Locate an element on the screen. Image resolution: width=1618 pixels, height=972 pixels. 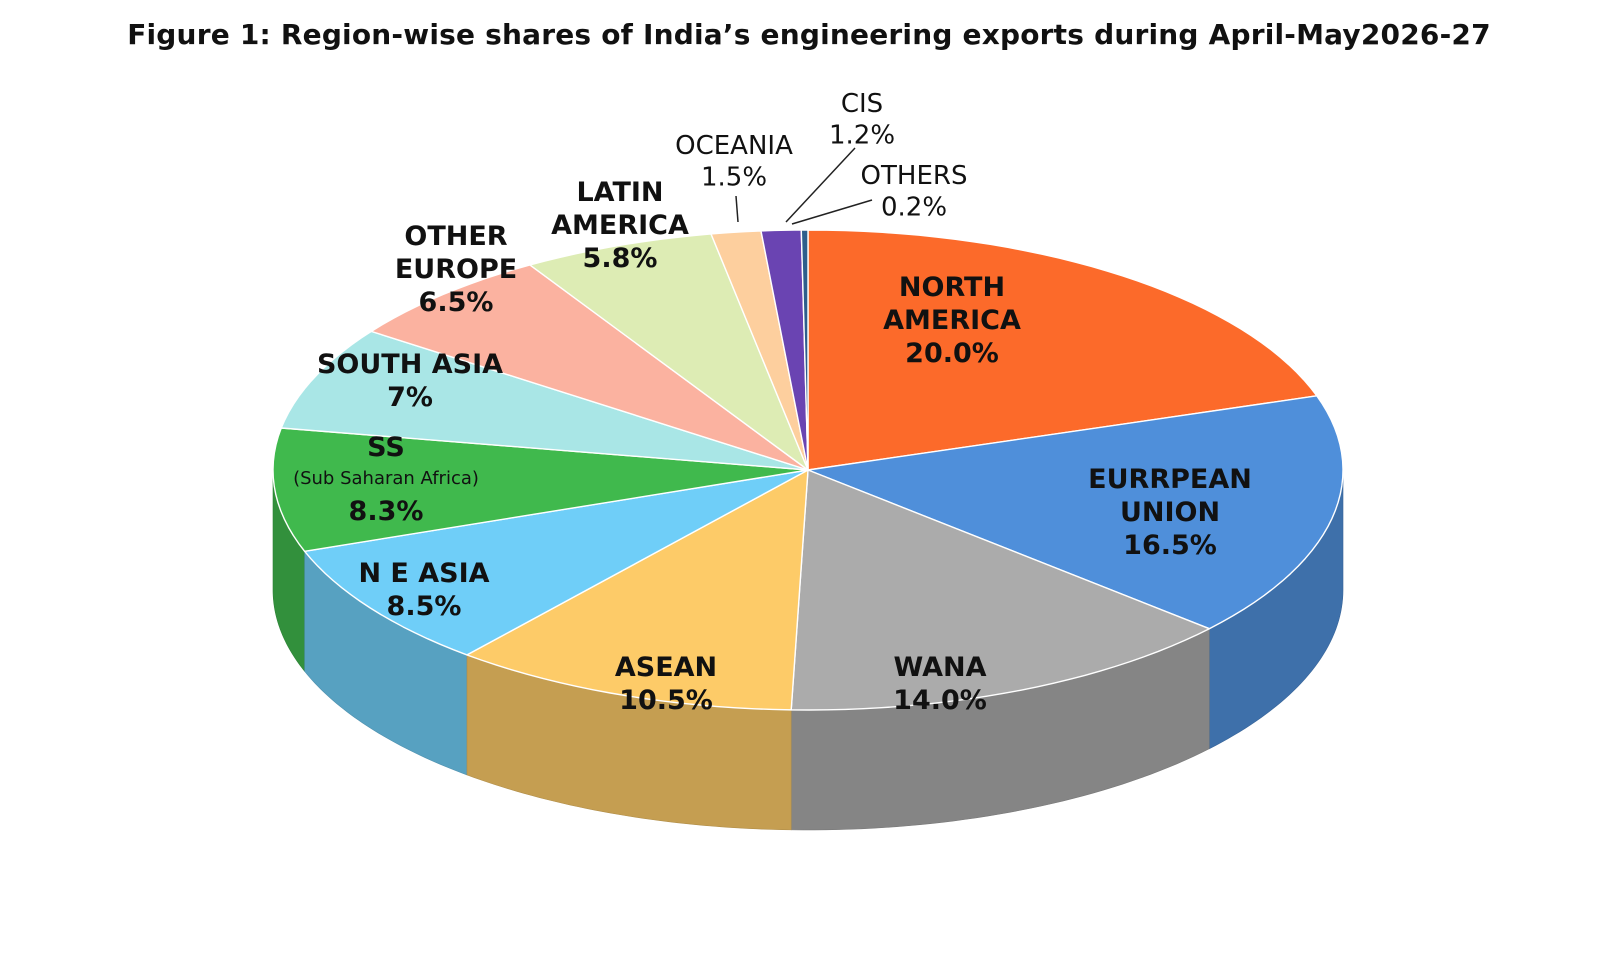
slice-wana is located at coordinates (1000, 590).